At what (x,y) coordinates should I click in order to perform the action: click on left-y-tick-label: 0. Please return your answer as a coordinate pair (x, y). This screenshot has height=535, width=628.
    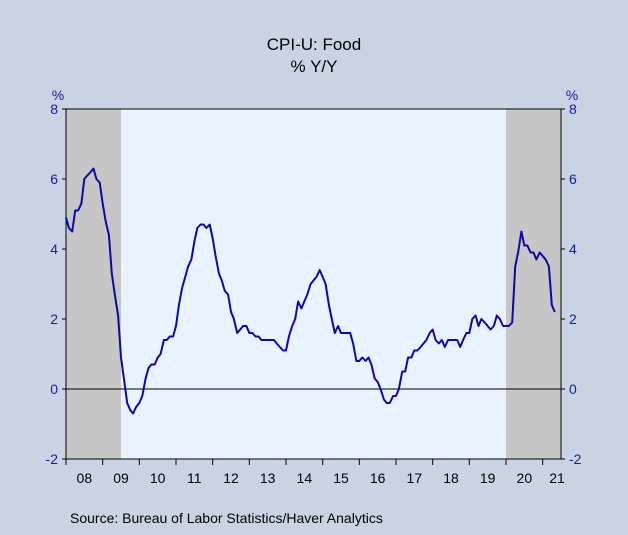
    Looking at the image, I should click on (54, 389).